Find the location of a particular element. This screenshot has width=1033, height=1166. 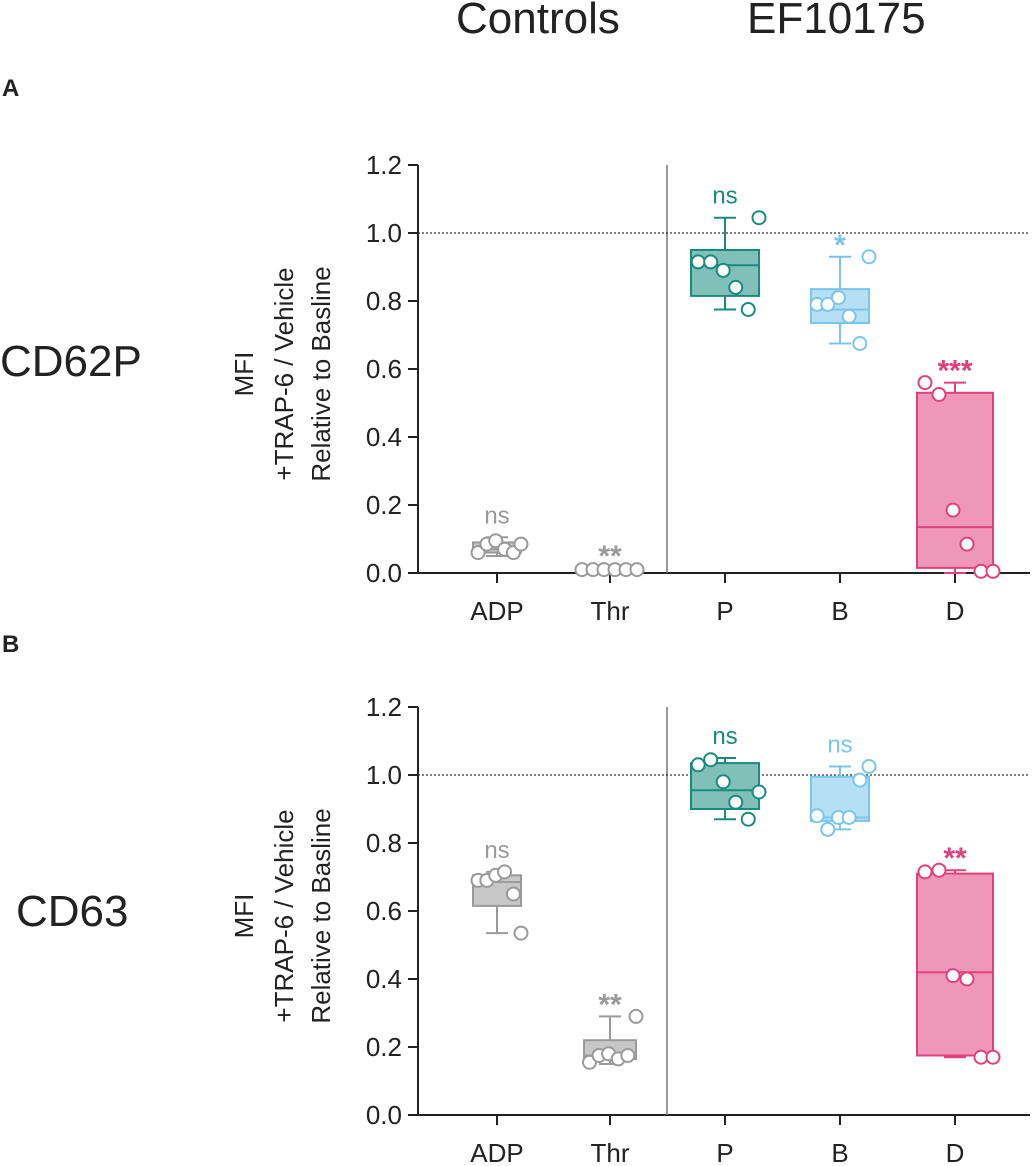

box-group-d: D ** is located at coordinates (958, 1004).